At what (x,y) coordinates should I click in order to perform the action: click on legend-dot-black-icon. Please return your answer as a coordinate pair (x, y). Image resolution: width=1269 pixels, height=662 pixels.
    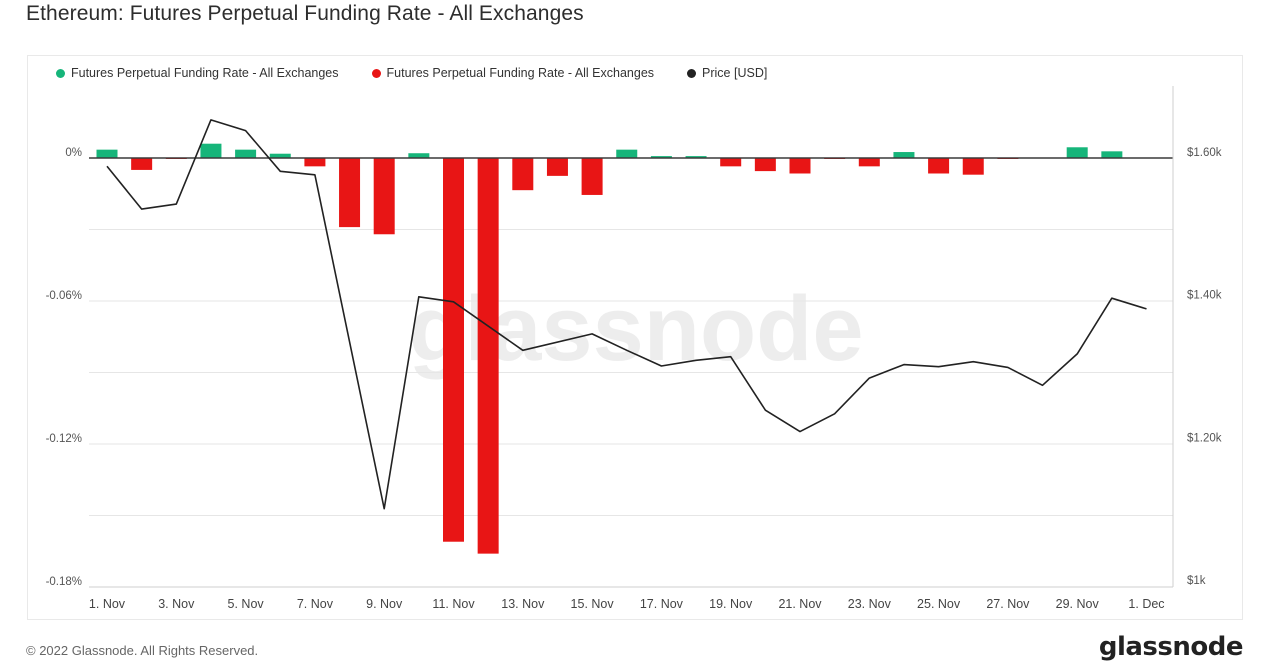
    Looking at the image, I should click on (692, 73).